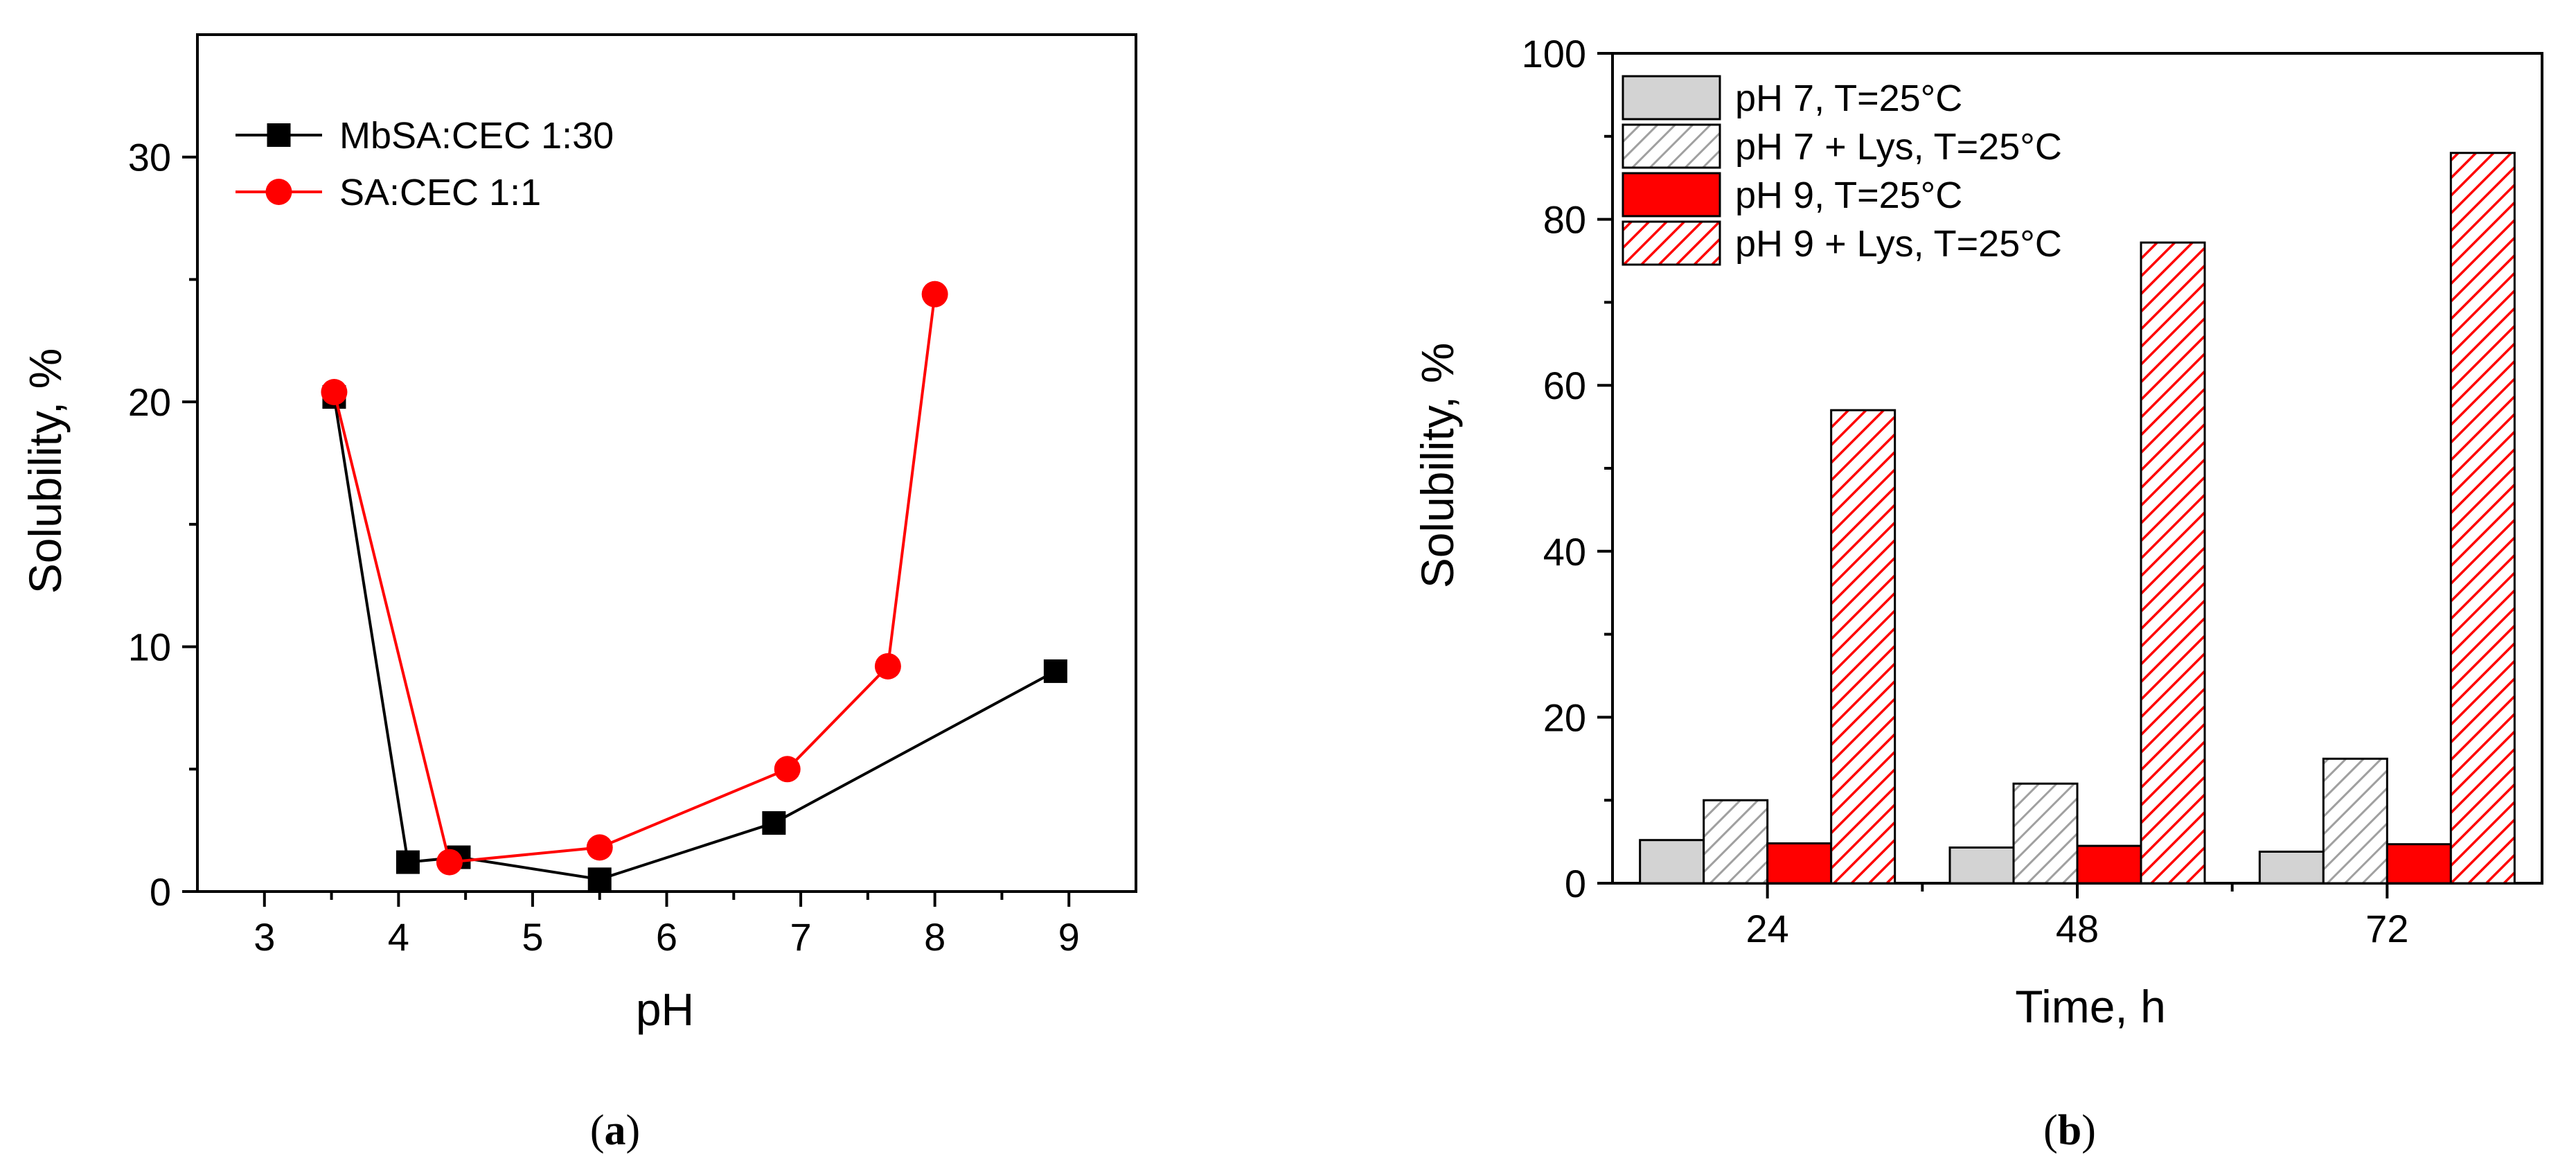 The height and width of the screenshot is (1170, 2576). What do you see at coordinates (1069, 937) in the screenshot?
I see `panel-a-xtick-label: 9` at bounding box center [1069, 937].